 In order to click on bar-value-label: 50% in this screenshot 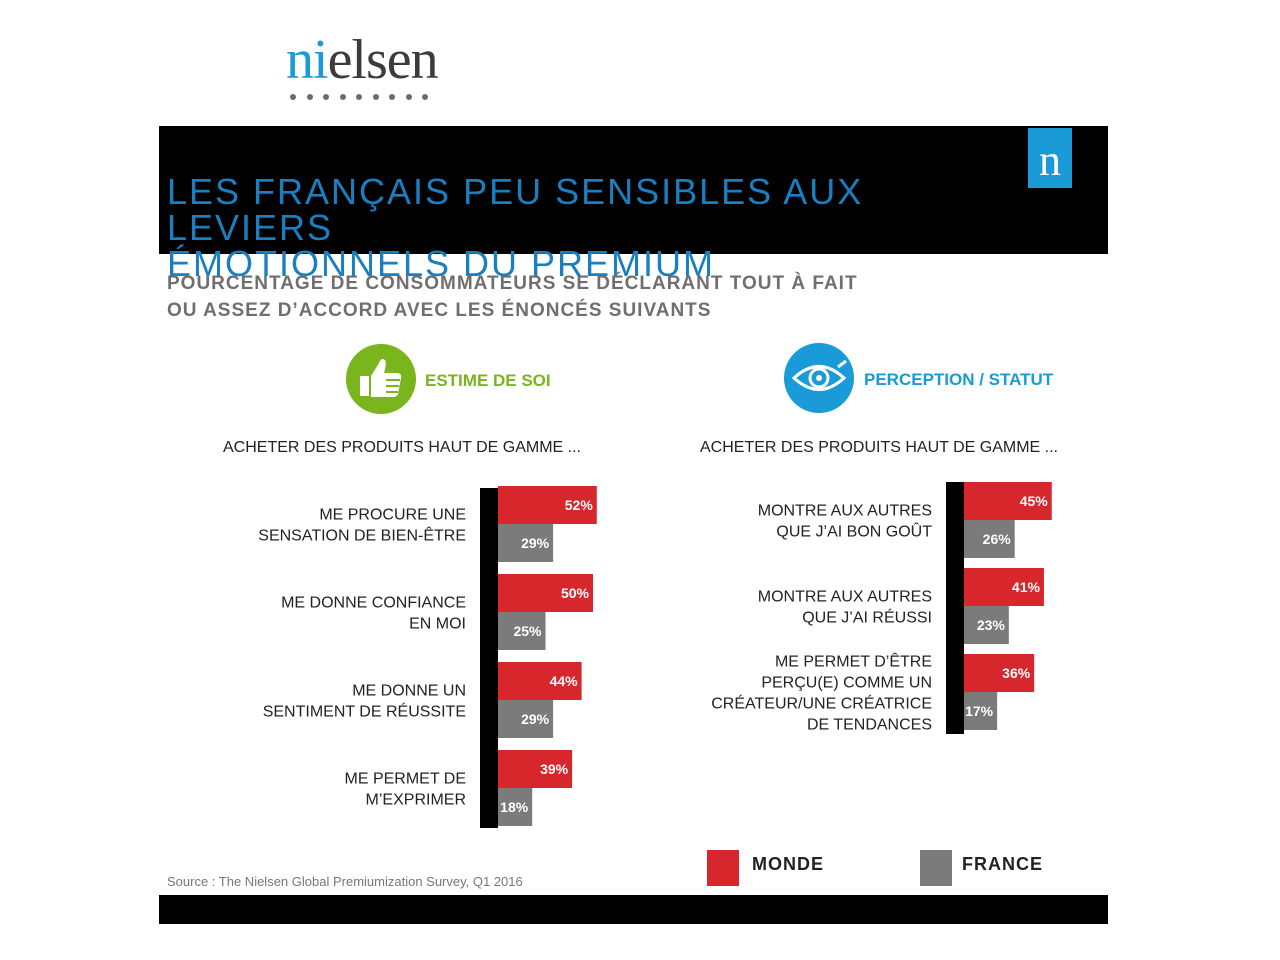, I will do `click(575, 593)`.